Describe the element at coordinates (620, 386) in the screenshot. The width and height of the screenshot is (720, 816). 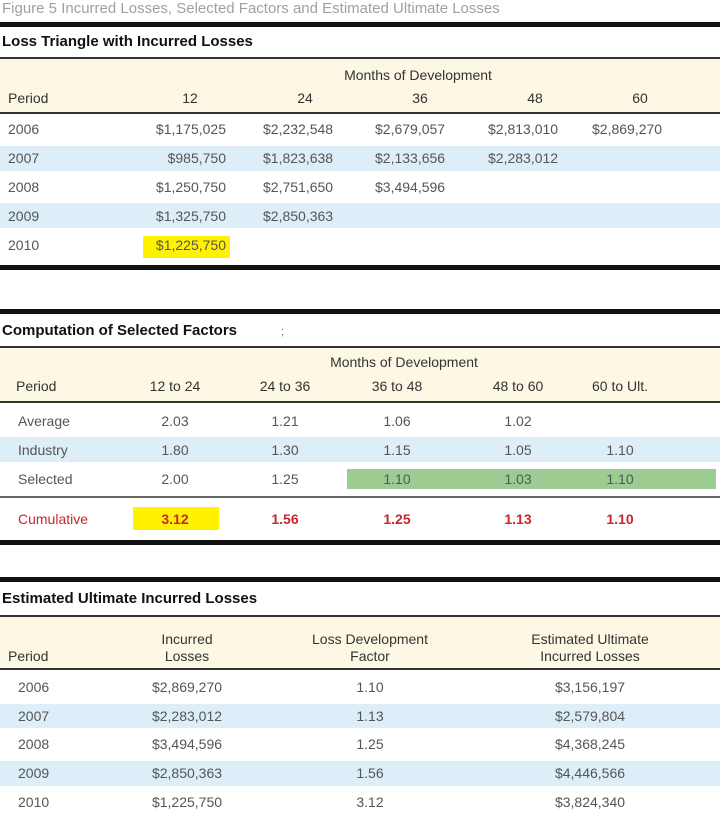
I see `column-header: 60 to Ult.` at that location.